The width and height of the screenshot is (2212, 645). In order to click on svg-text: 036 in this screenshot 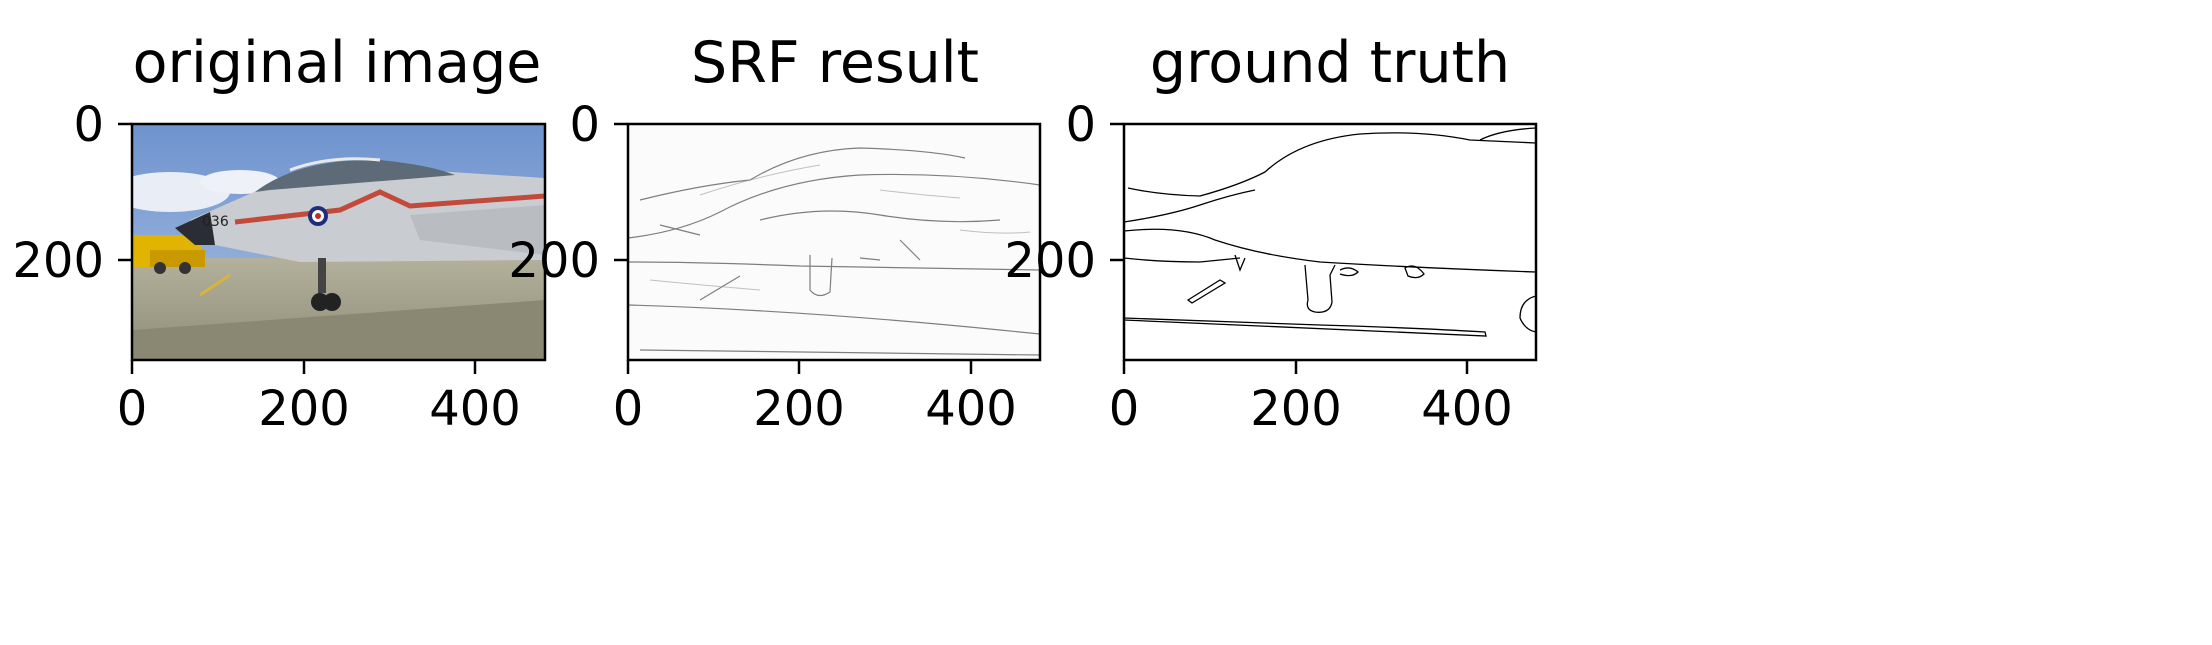, I will do `click(215, 222)`.